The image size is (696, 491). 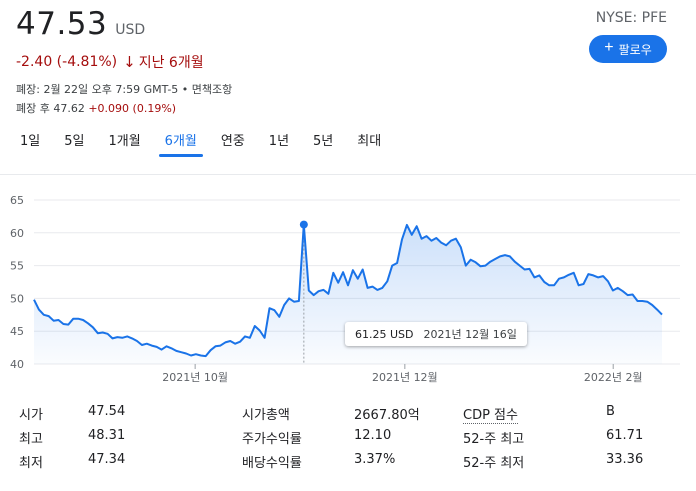 I want to click on tab-4: 연중, so click(x=232, y=141).